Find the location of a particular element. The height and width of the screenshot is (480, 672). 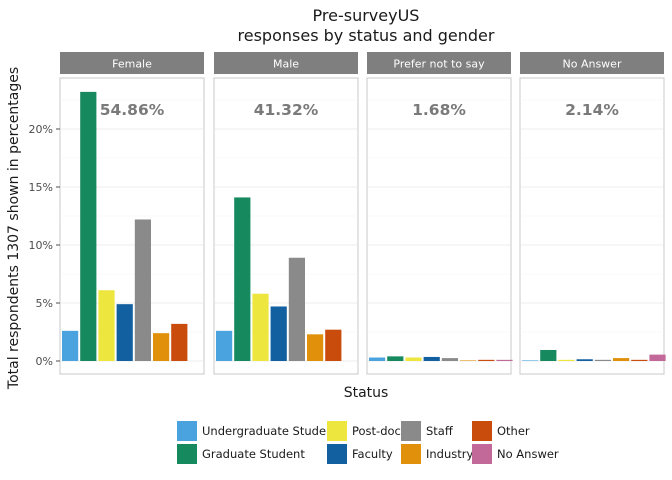

legend-label: Graduate Student is located at coordinates (253, 454).